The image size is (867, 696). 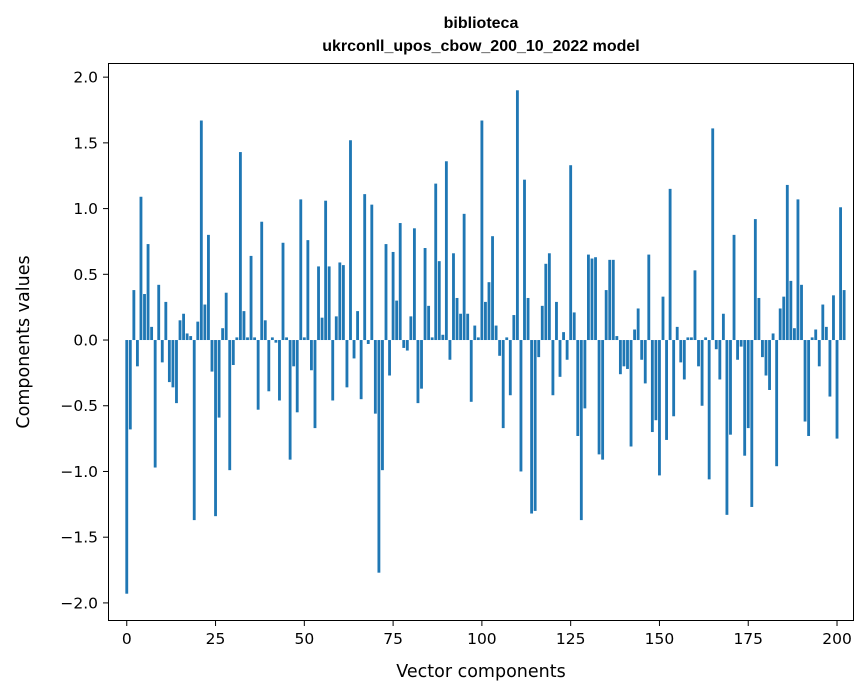 I want to click on x-tick-label: 150, so click(x=660, y=639).